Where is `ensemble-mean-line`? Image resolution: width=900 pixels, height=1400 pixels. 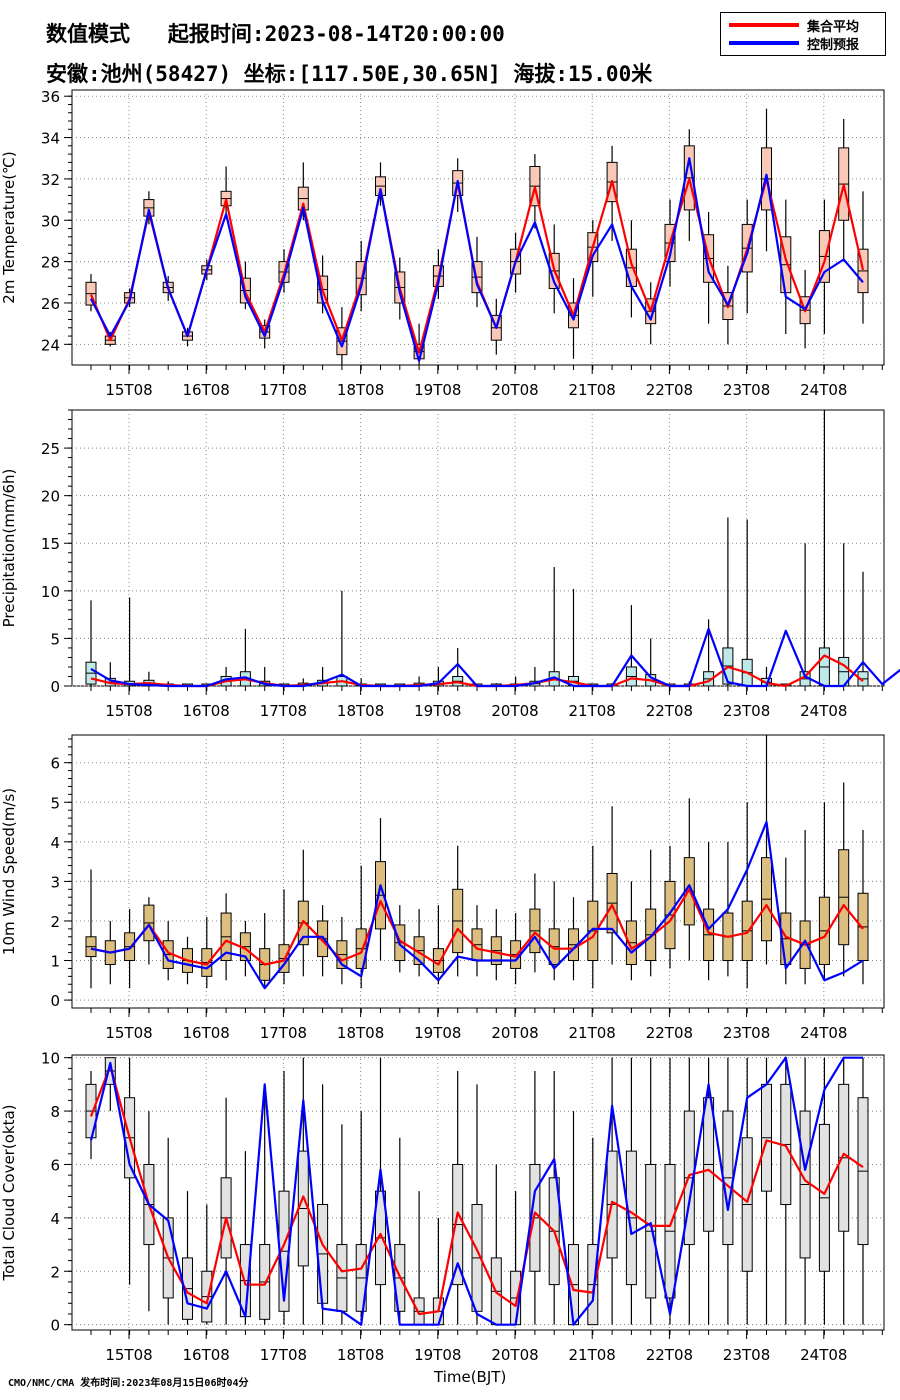 ensemble-mean-line is located at coordinates (477, 927).